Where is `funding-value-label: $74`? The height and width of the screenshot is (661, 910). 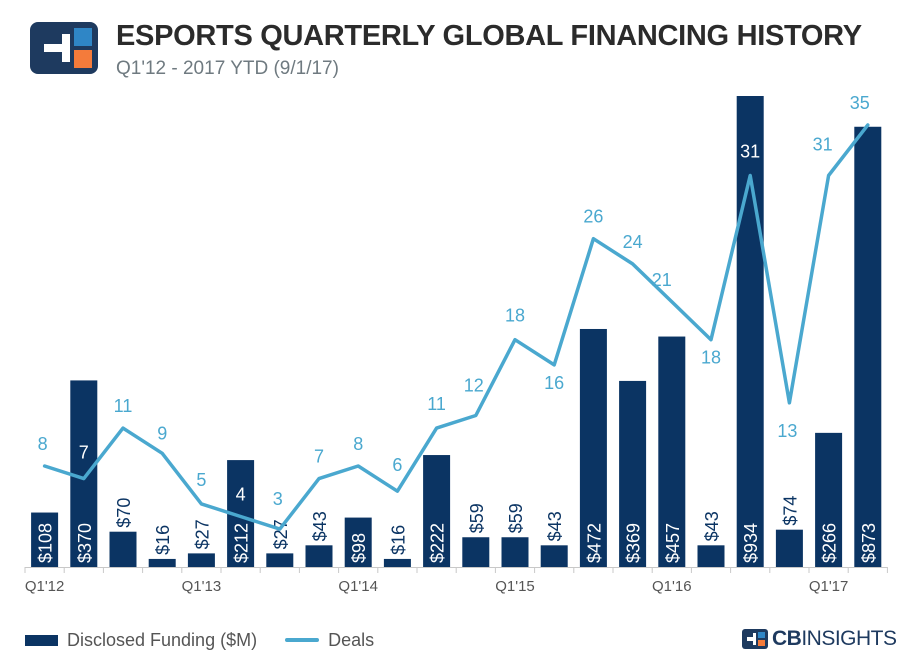
funding-value-label: $74 is located at coordinates (790, 511).